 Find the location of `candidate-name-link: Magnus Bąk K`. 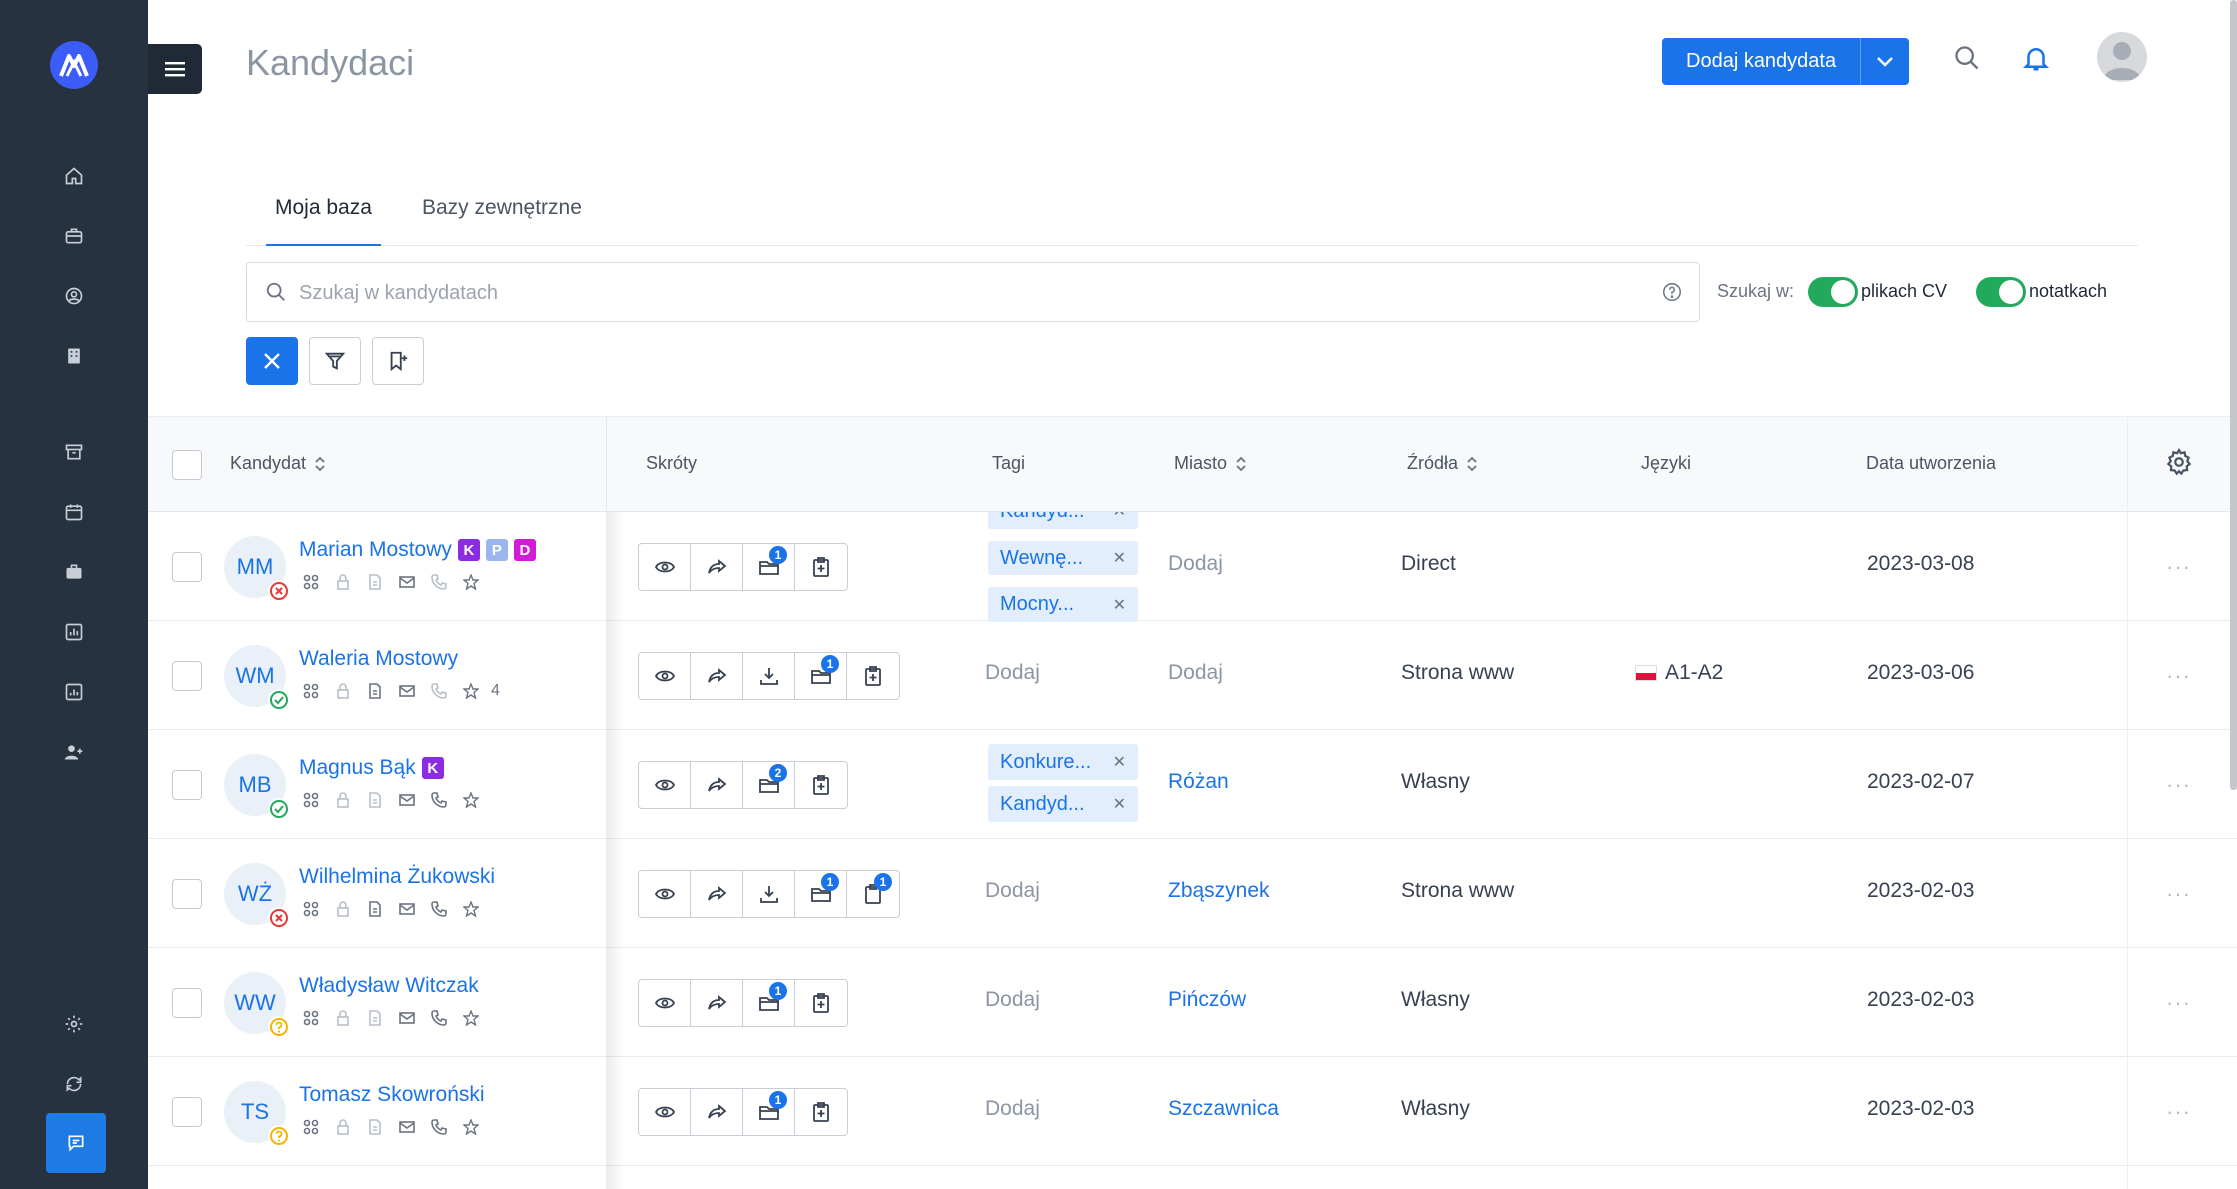

candidate-name-link: Magnus Bąk K is located at coordinates (371, 768).